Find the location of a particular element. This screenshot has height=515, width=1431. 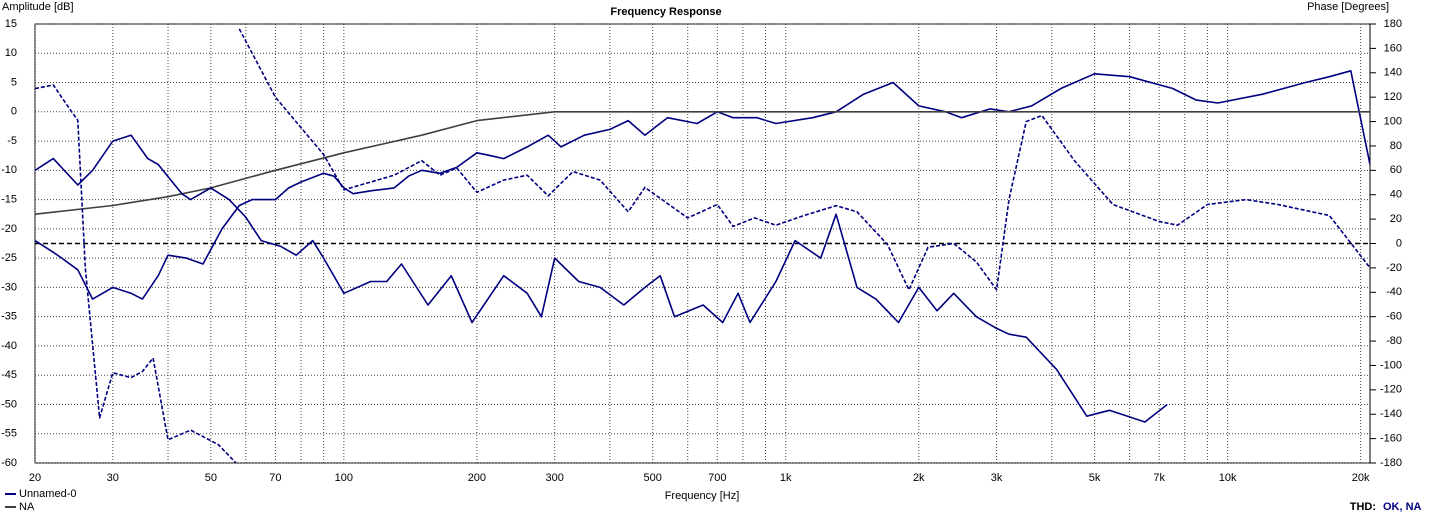

x-tick-label: 300 is located at coordinates (555, 478).